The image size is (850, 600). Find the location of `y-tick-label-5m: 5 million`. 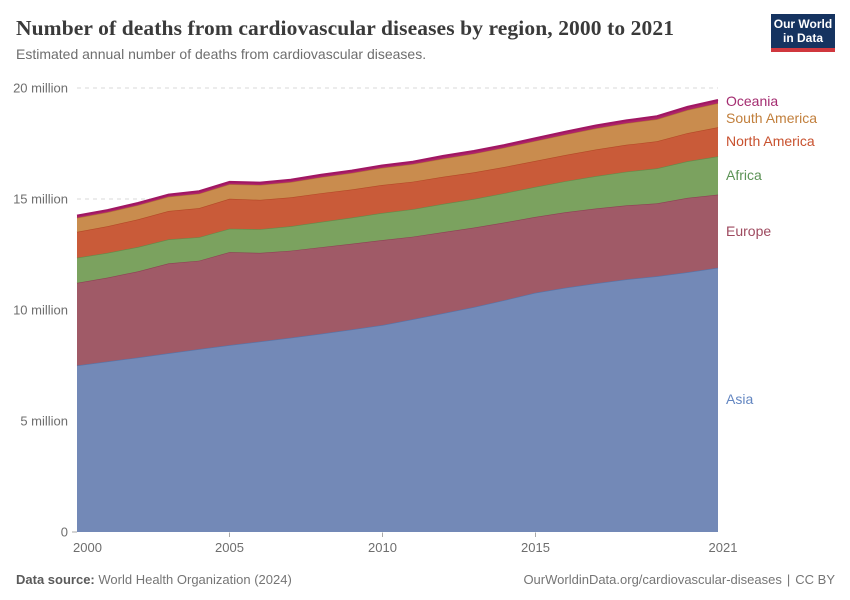

y-tick-label-5m: 5 million is located at coordinates (44, 421).